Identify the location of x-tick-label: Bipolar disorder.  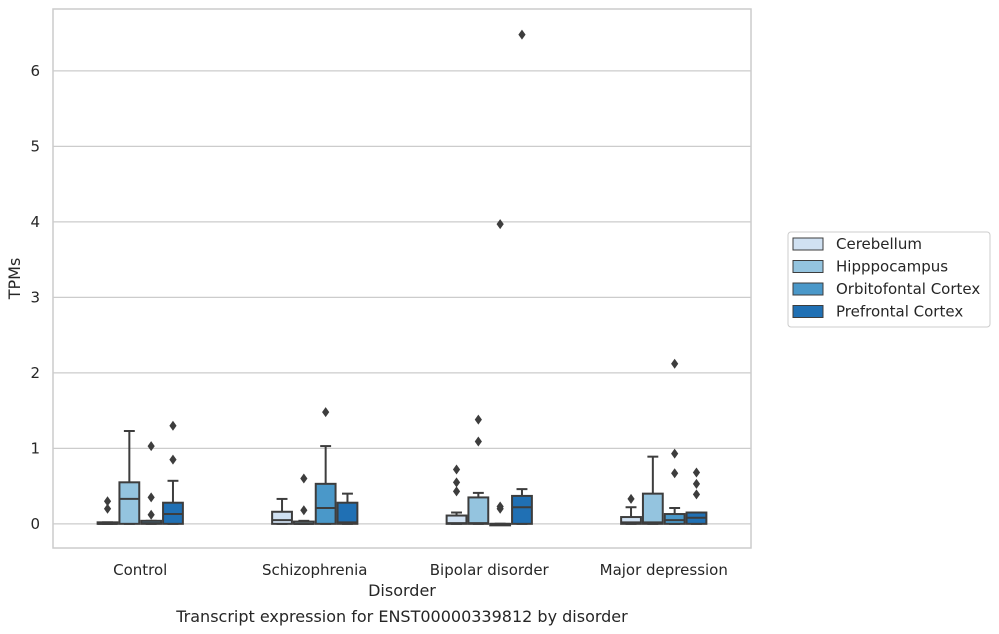
(490, 570).